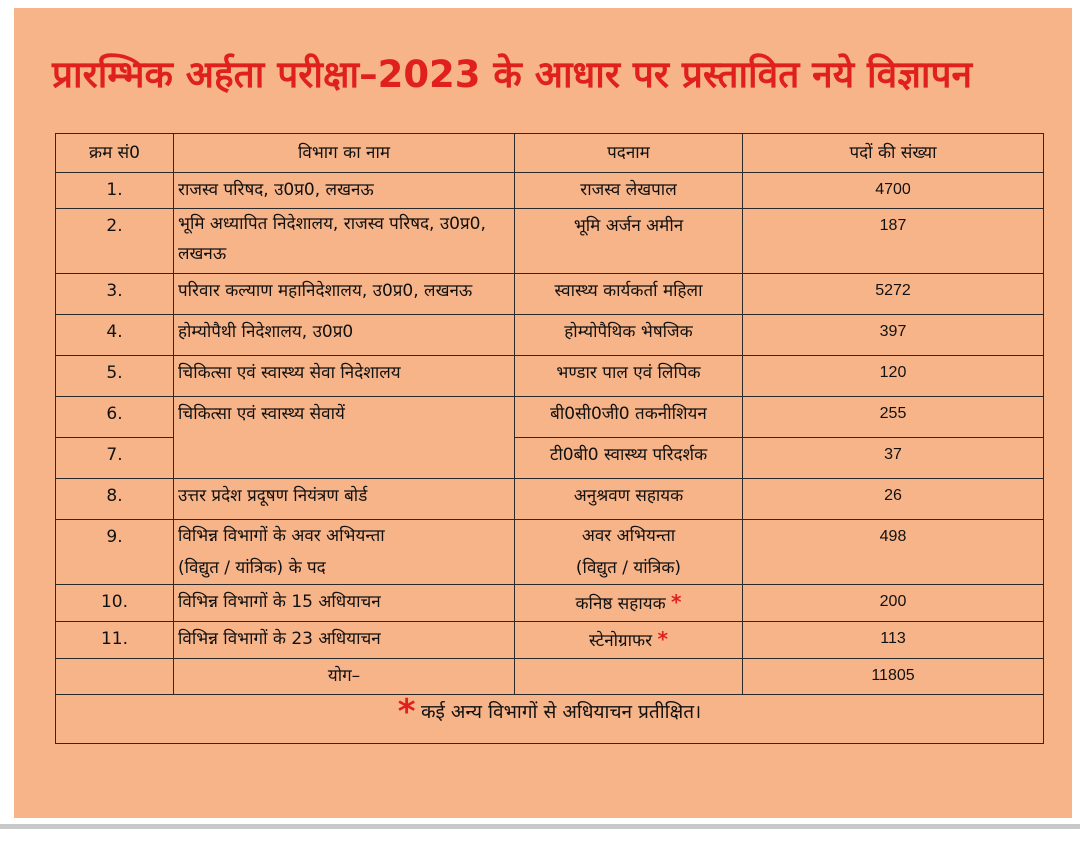 The height and width of the screenshot is (841, 1080). Describe the element at coordinates (621, 641) in the screenshot. I see `post-label: स्टेनोग्राफर` at that location.